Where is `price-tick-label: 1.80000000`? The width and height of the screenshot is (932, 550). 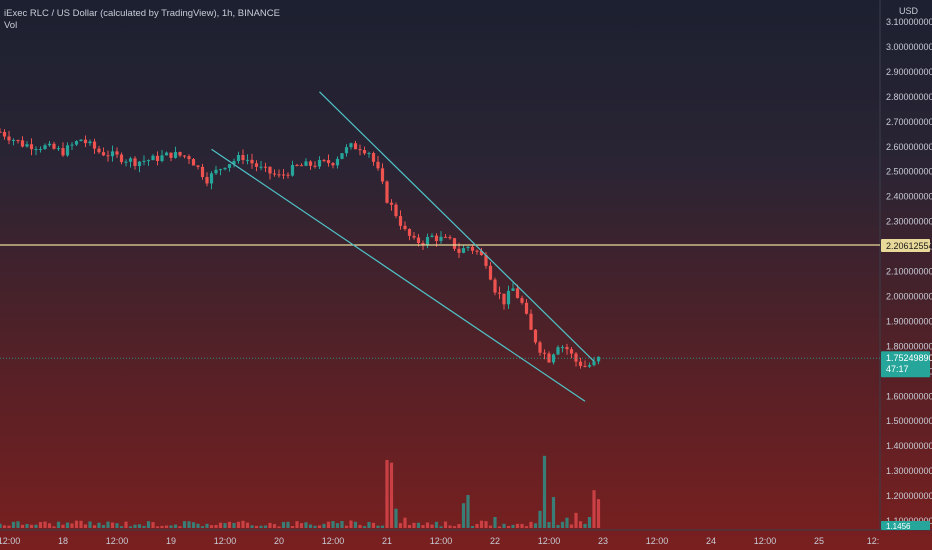 price-tick-label: 1.80000000 is located at coordinates (909, 346).